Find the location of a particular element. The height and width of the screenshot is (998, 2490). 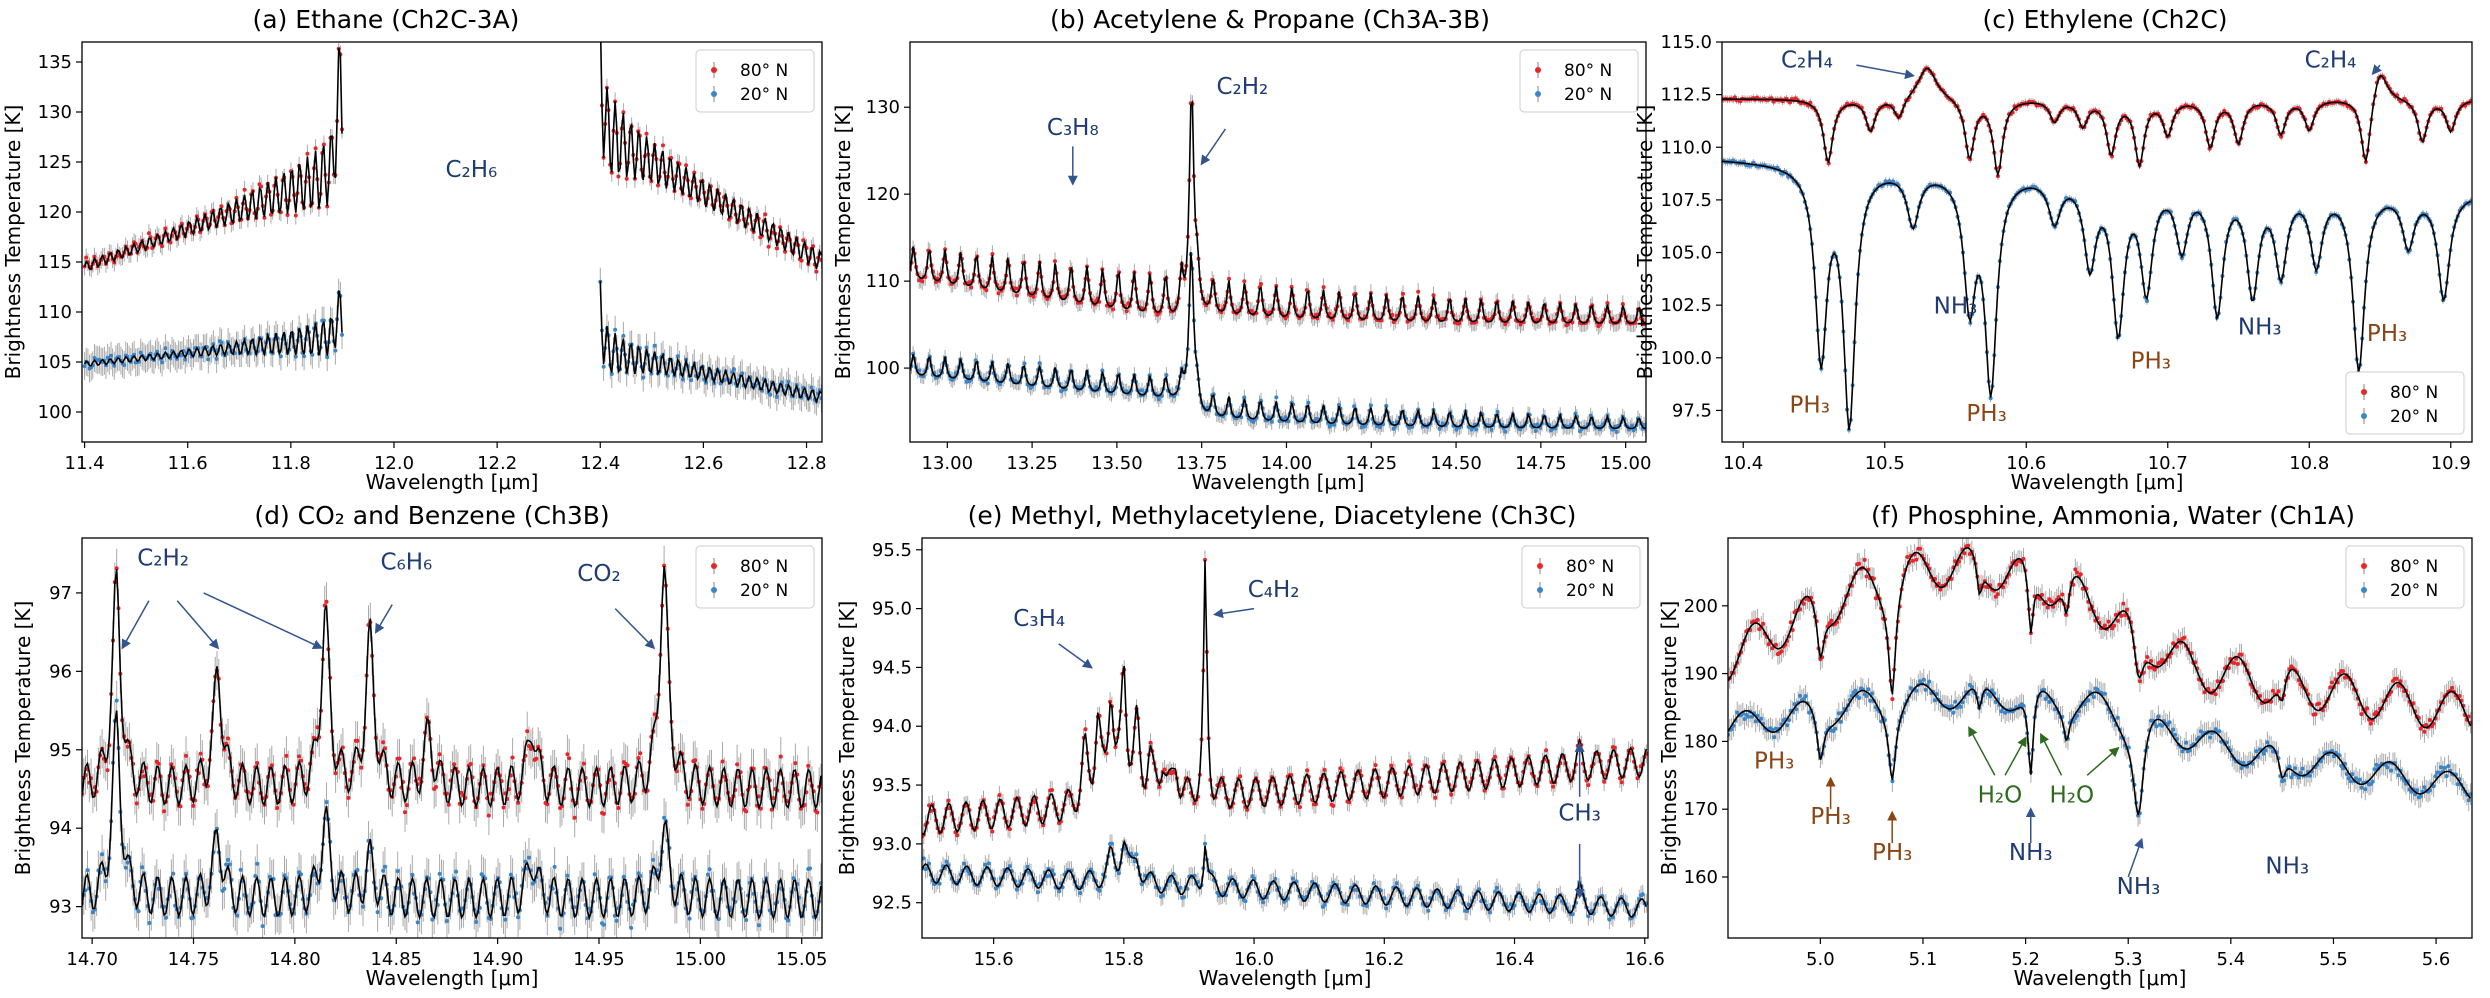

x-tick-label: 14.50 is located at coordinates (1456, 463).